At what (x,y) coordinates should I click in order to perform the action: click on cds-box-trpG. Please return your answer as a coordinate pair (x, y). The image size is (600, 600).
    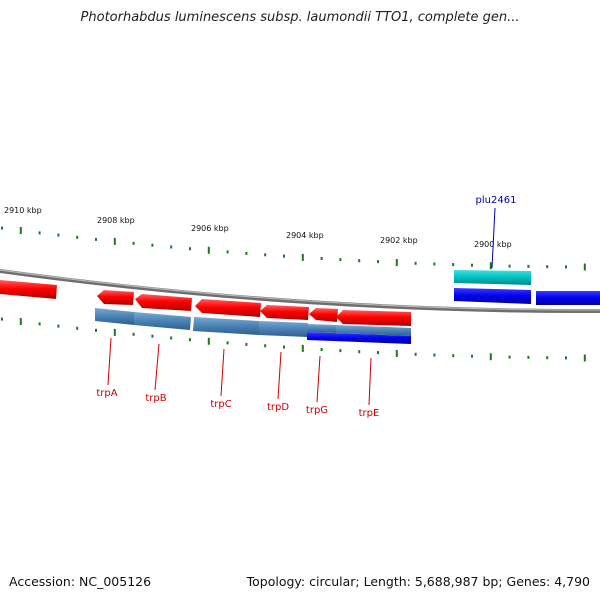
    Looking at the image, I should click on (322, 328).